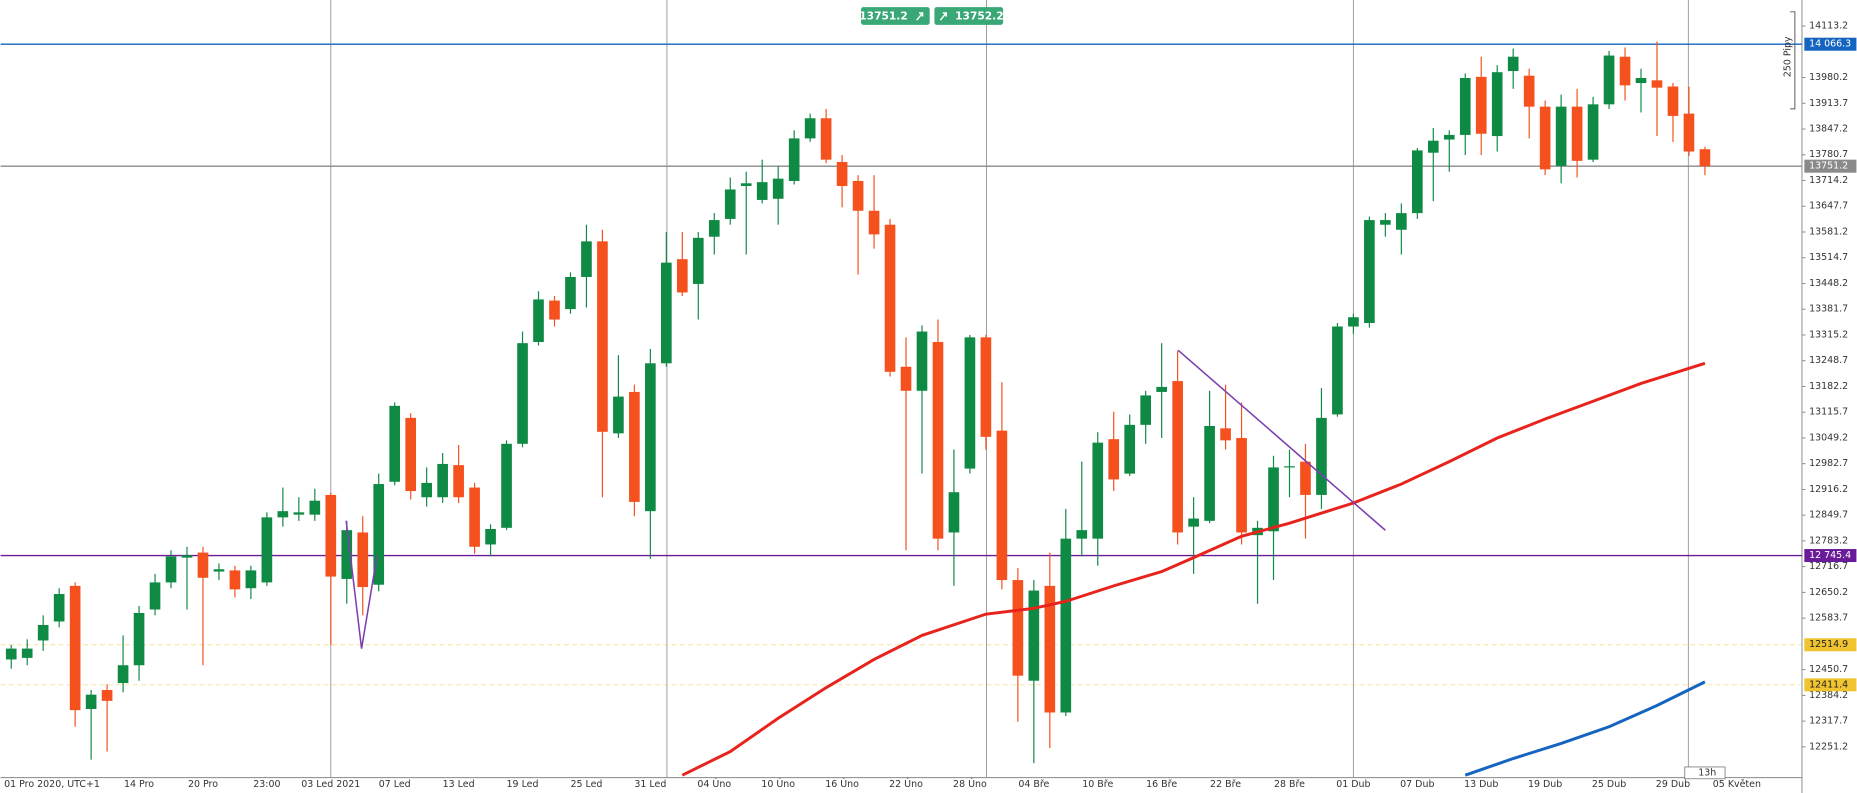 Image resolution: width=1857 pixels, height=793 pixels. I want to click on x-tick-label: 03 Led 2021, so click(330, 784).